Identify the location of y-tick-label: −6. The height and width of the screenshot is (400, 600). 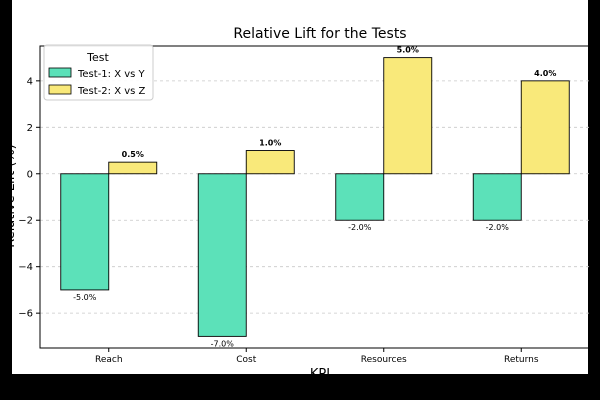
(25, 314).